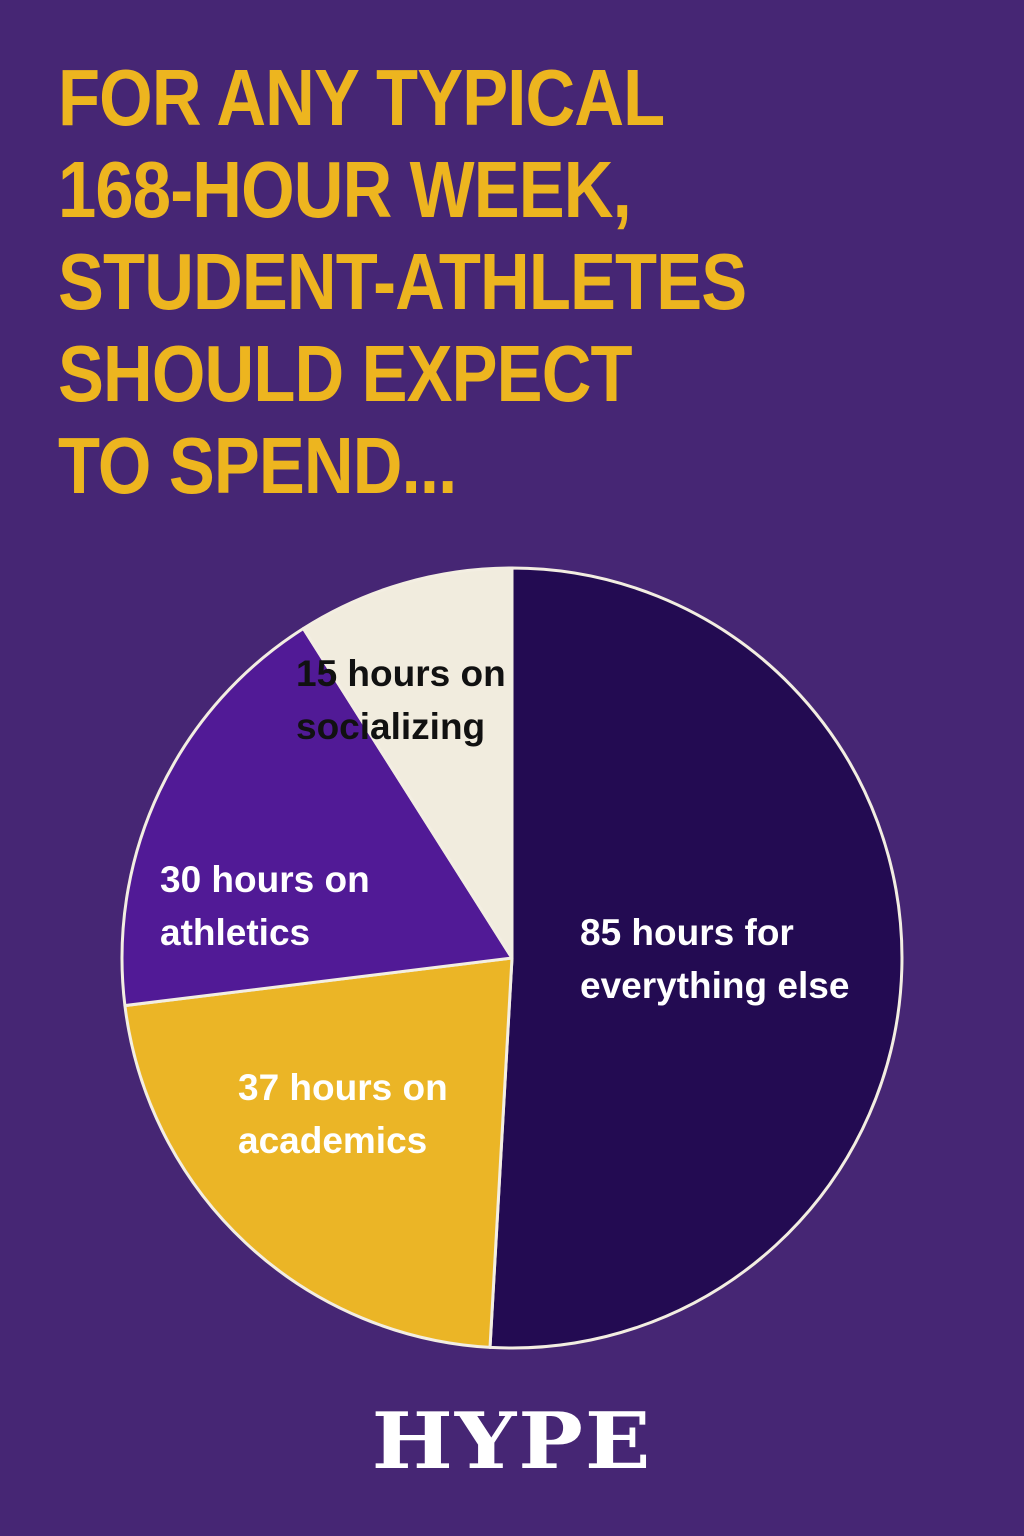  Describe the element at coordinates (714, 985) in the screenshot. I see `slice-label-line: everything else` at that location.